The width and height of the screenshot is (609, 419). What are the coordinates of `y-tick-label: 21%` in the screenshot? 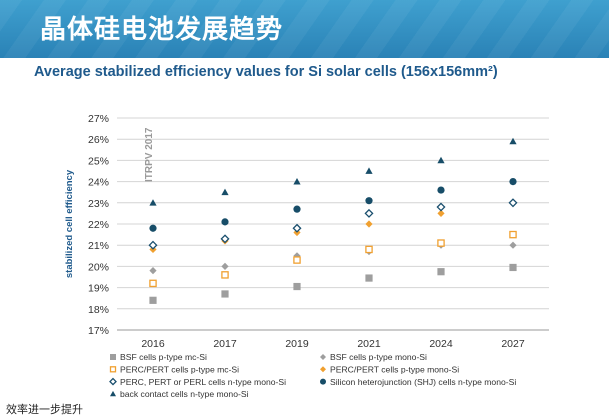 It's located at (98, 246).